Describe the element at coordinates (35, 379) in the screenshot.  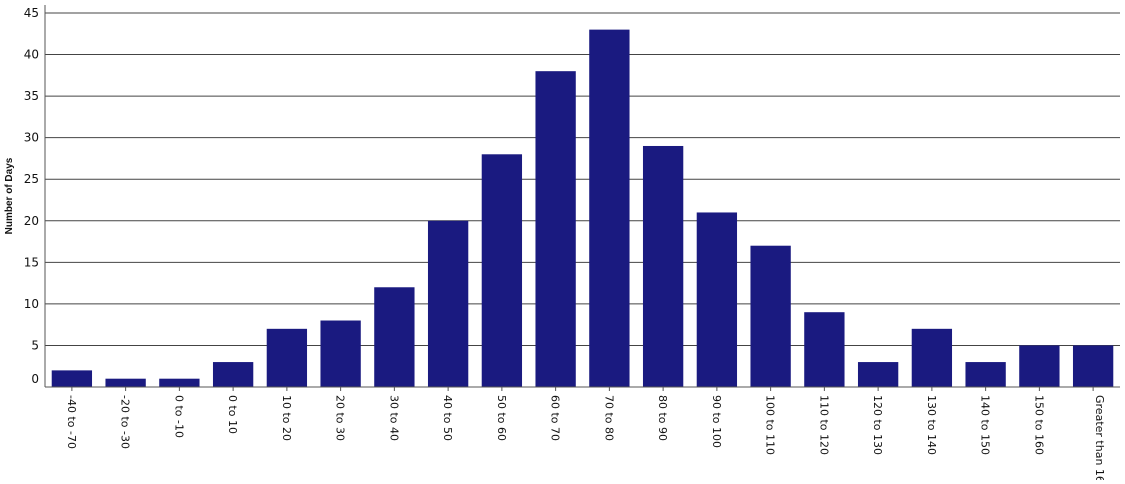
I see `y-tick-label: 0` at that location.